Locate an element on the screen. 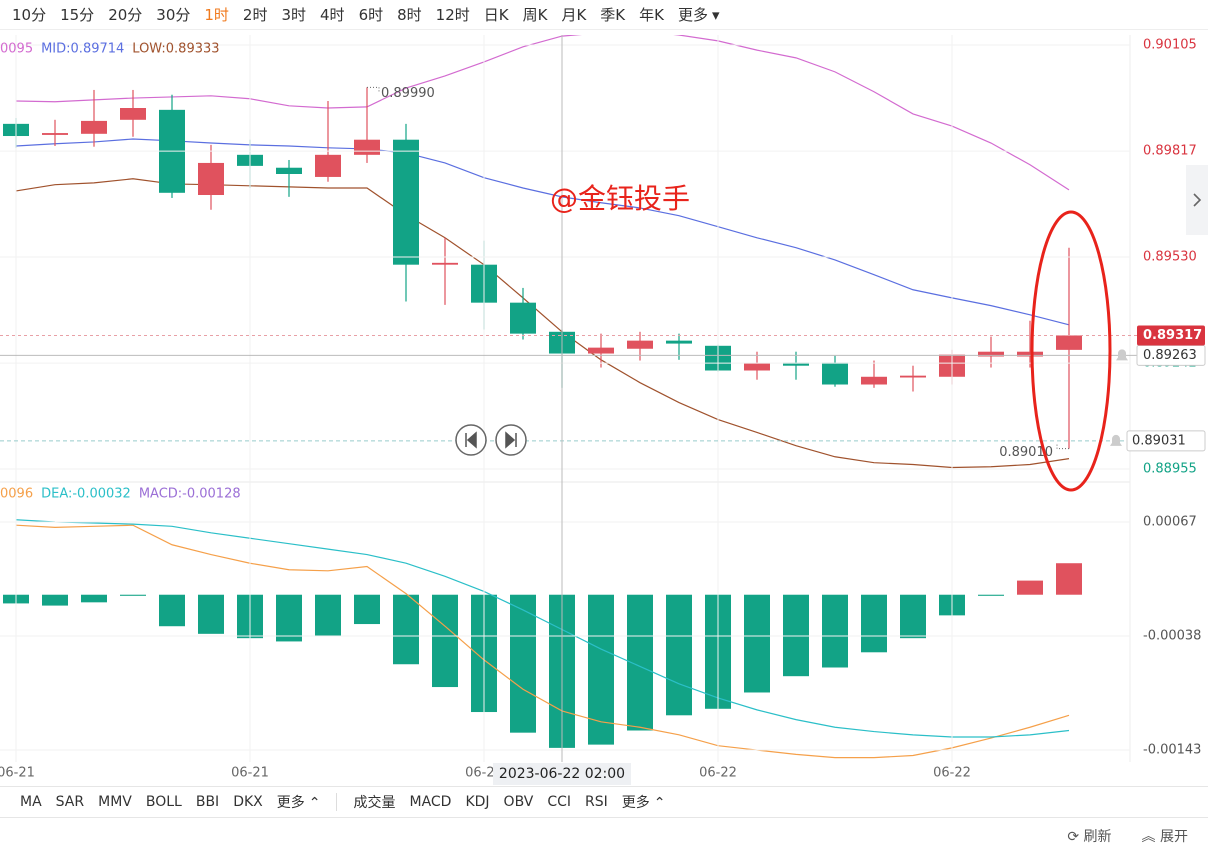  separator is located at coordinates (337, 802).